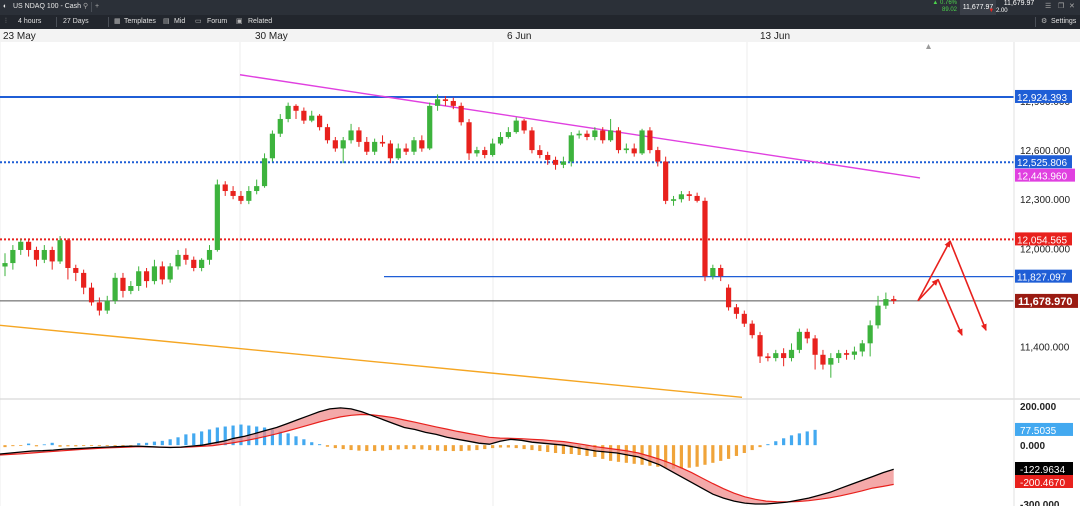 The width and height of the screenshot is (1080, 506). Describe the element at coordinates (1064, 21) in the screenshot. I see `settings-button: Settings` at that location.